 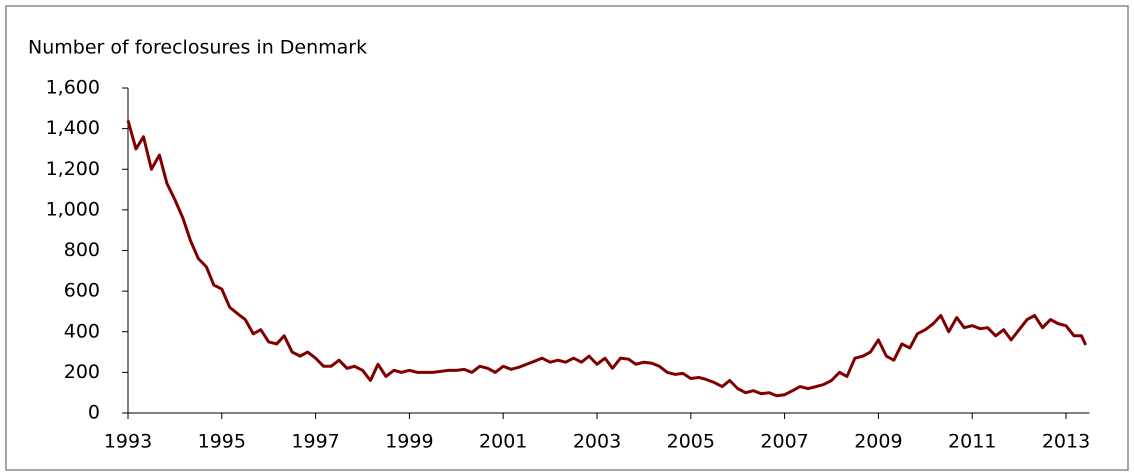 What do you see at coordinates (878, 442) in the screenshot?
I see `x-tick-label: 2009` at bounding box center [878, 442].